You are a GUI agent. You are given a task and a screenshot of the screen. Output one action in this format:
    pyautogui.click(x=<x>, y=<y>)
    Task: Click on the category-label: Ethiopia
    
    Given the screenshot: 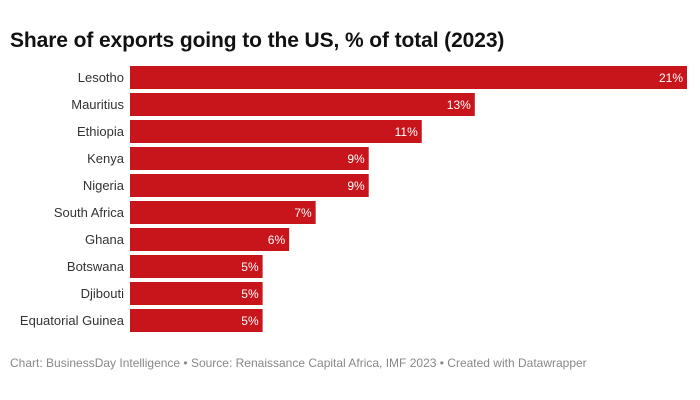 What is the action you would take?
    pyautogui.click(x=101, y=131)
    